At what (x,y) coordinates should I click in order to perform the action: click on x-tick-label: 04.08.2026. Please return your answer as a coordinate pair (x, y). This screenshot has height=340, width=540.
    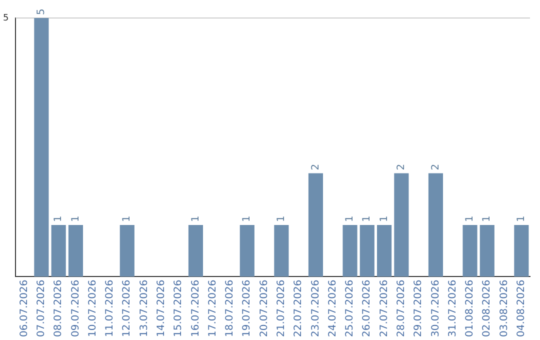
    Looking at the image, I should click on (522, 309).